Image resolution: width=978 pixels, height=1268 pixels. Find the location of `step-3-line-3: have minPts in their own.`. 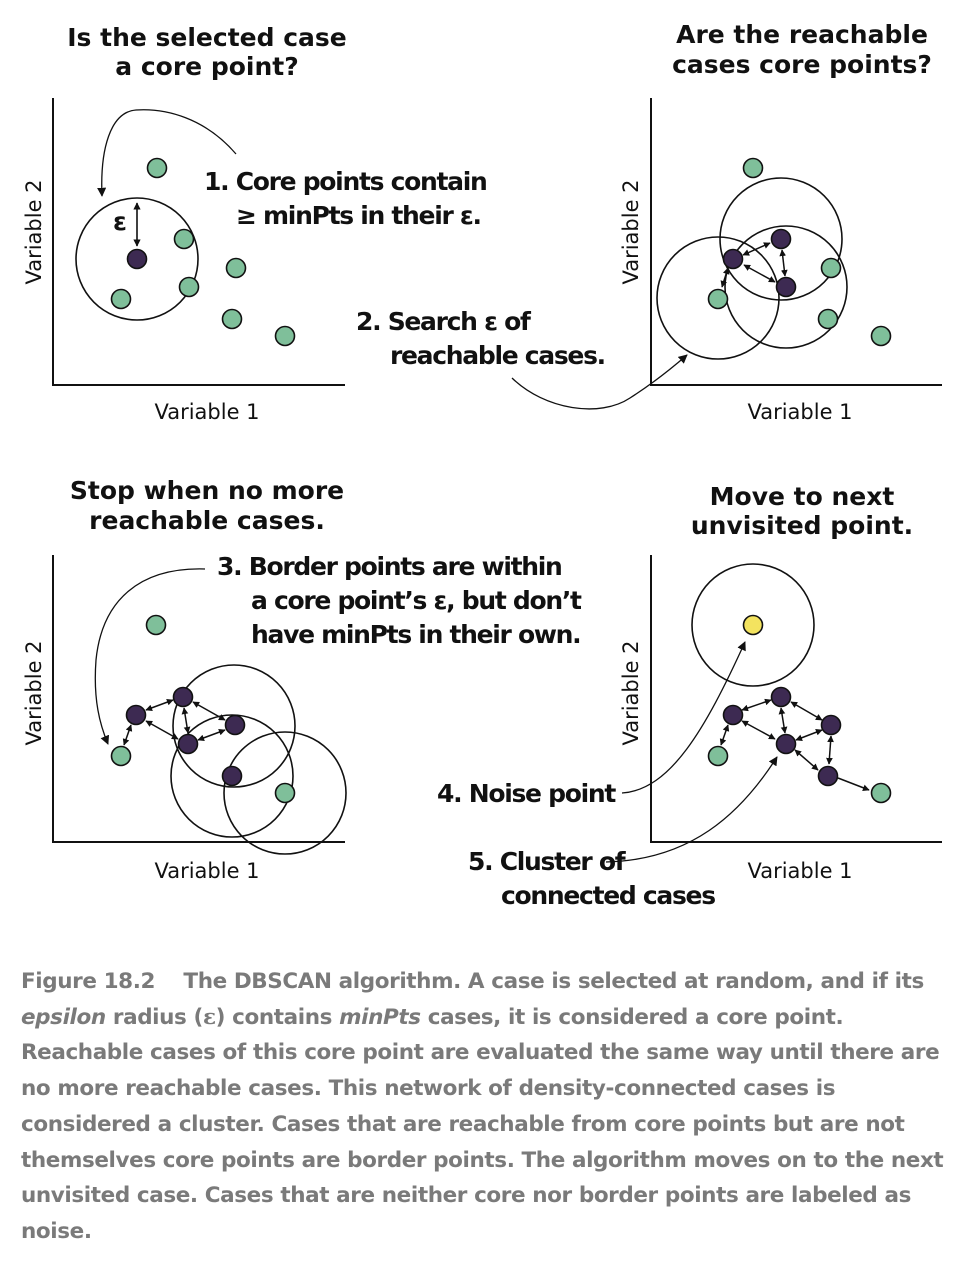

step-3-line-3: have minPts in their own. is located at coordinates (415, 634).